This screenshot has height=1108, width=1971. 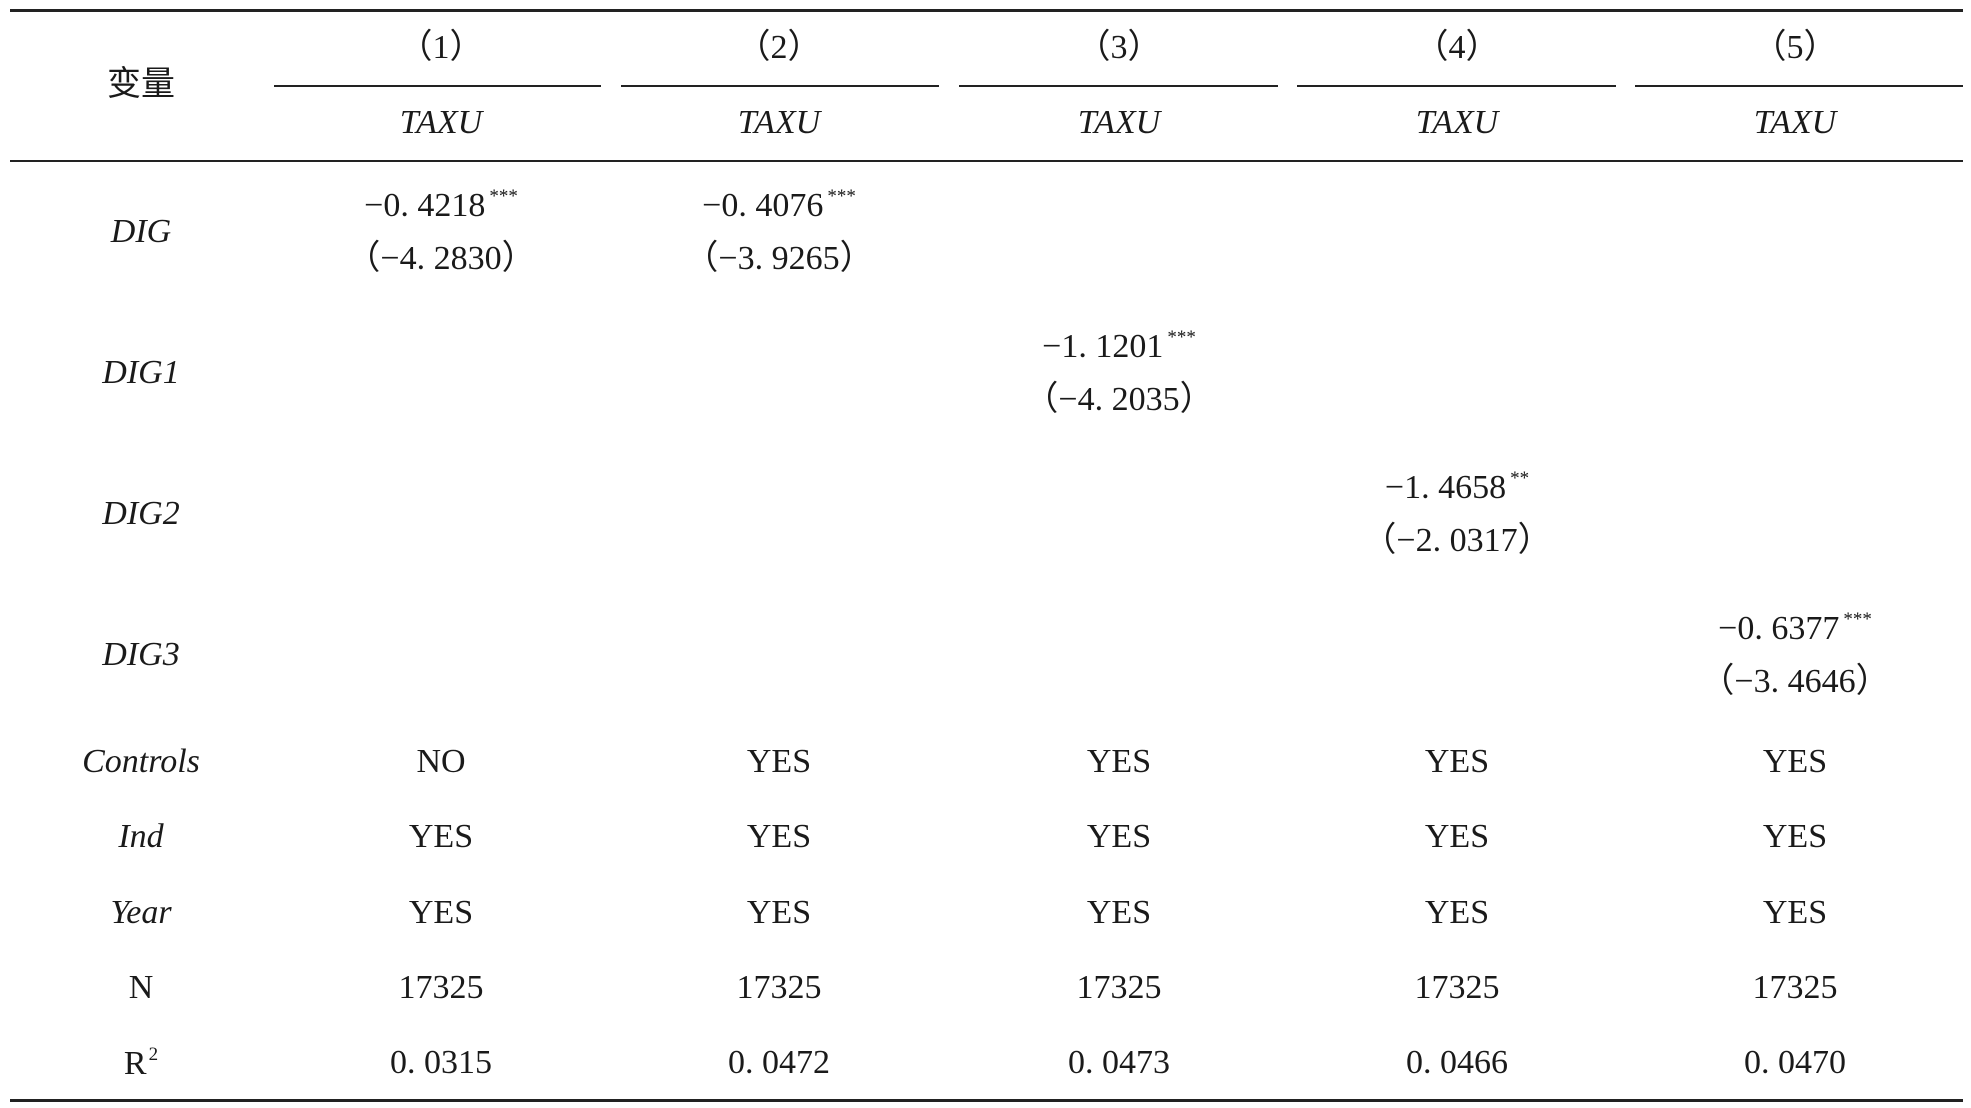 I want to click on stat-label-text: Controls, so click(x=141, y=761).